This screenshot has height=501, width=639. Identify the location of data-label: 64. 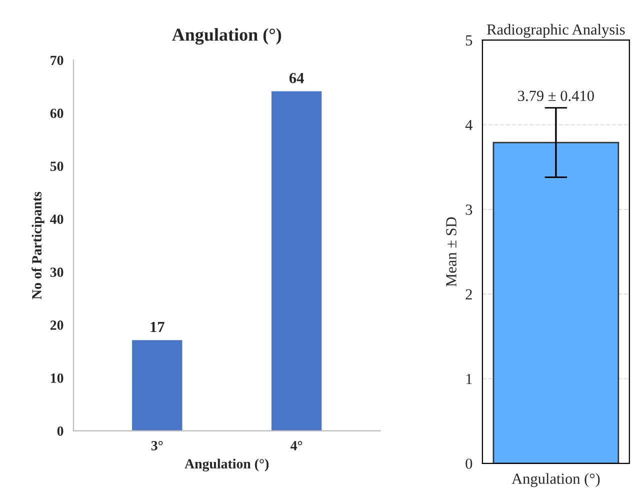
(296, 78).